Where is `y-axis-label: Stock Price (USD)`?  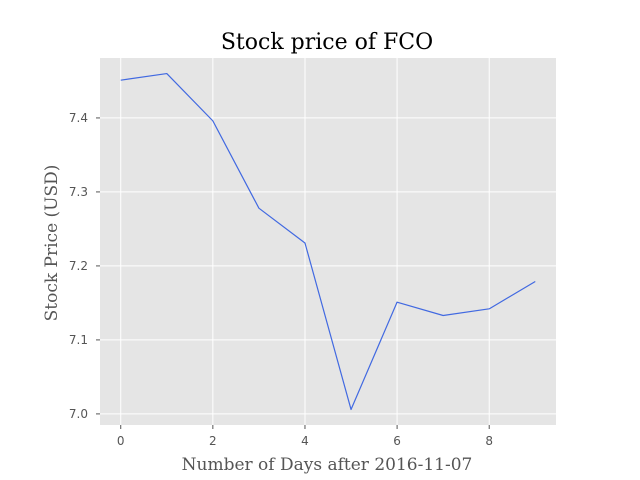
y-axis-label: Stock Price (USD) is located at coordinates (52, 243).